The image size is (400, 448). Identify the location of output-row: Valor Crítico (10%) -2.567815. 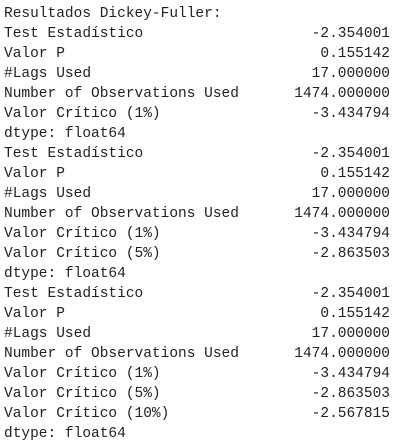
(197, 414).